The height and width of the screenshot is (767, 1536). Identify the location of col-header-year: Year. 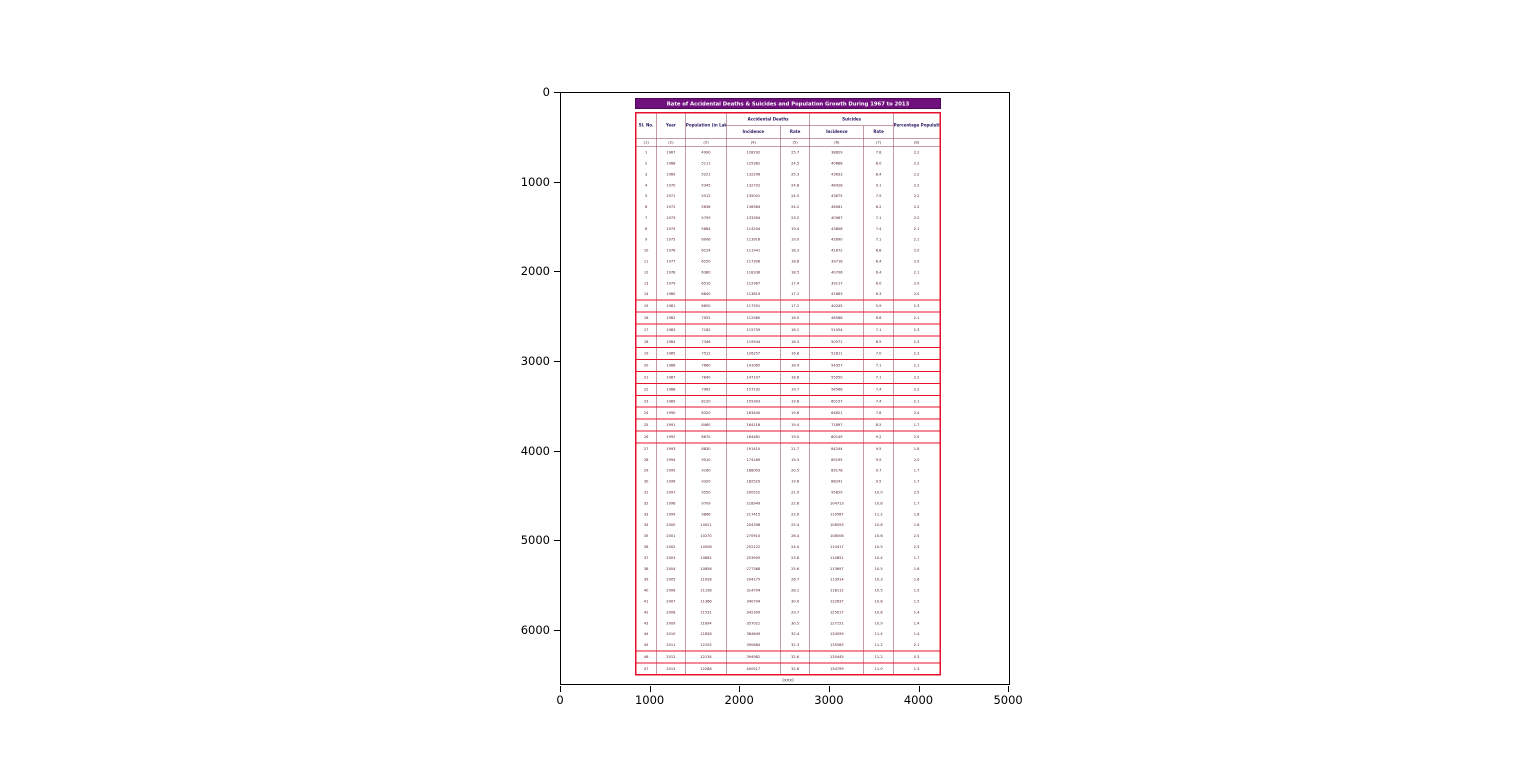
(670, 125).